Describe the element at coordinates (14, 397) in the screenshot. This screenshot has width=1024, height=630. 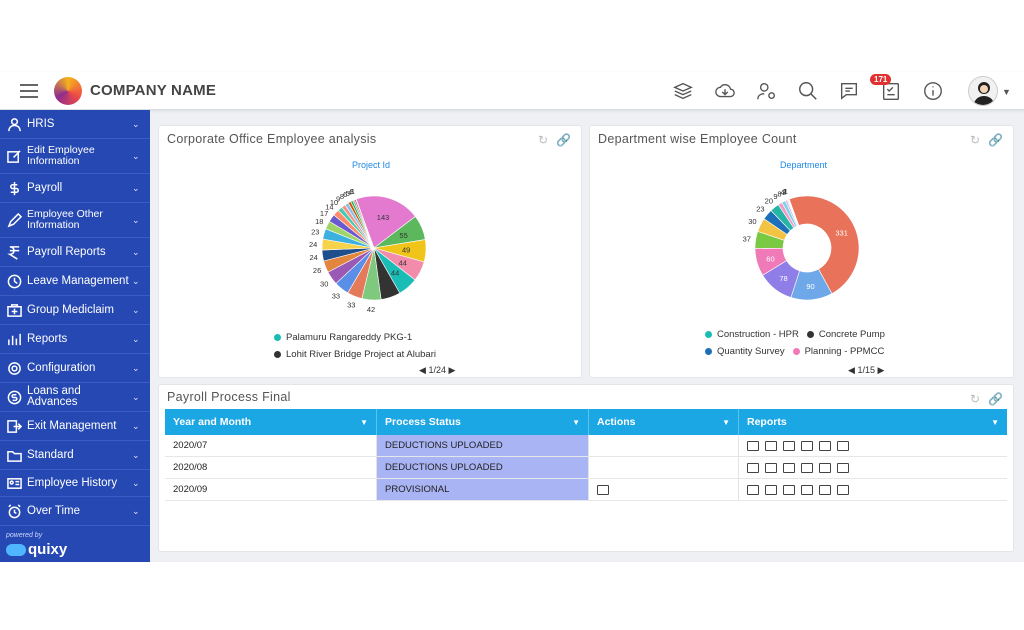
I see `coin-icon` at that location.